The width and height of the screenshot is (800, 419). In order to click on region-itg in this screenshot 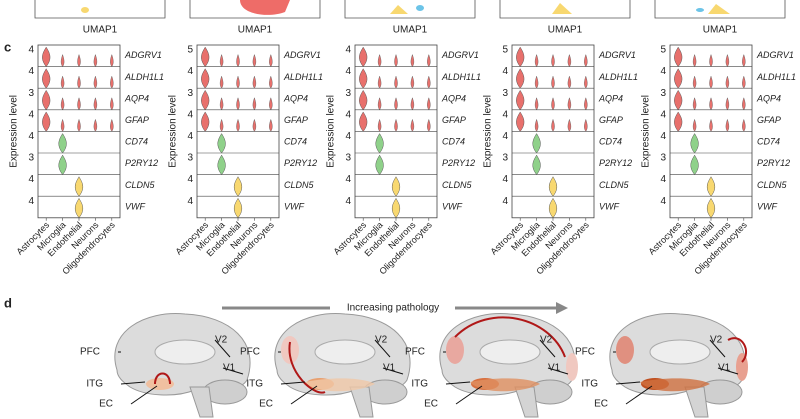, I will do `click(340, 385)`.